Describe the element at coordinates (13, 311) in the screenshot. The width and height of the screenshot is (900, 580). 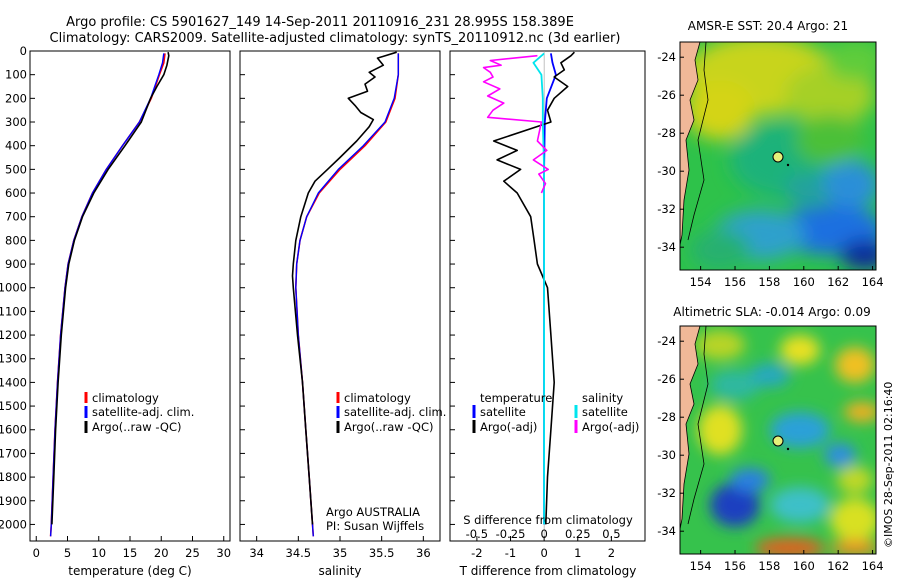
I see `depth-tick-label: 1100` at that location.